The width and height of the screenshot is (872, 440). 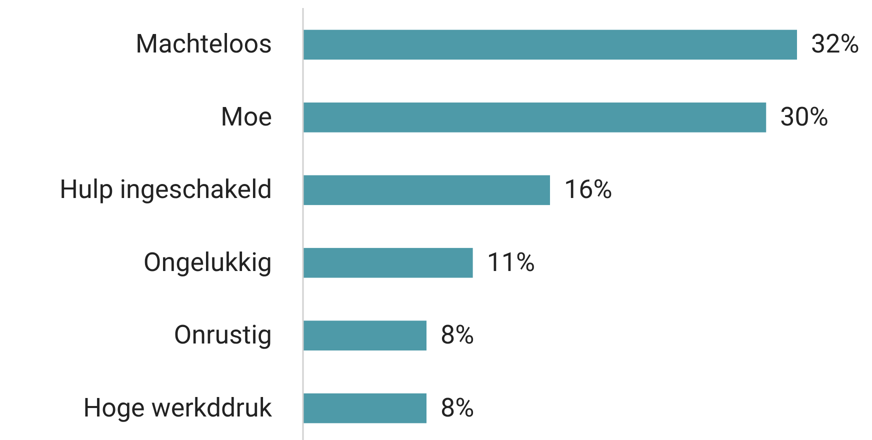 What do you see at coordinates (511, 263) in the screenshot?
I see `data-label: 11%` at bounding box center [511, 263].